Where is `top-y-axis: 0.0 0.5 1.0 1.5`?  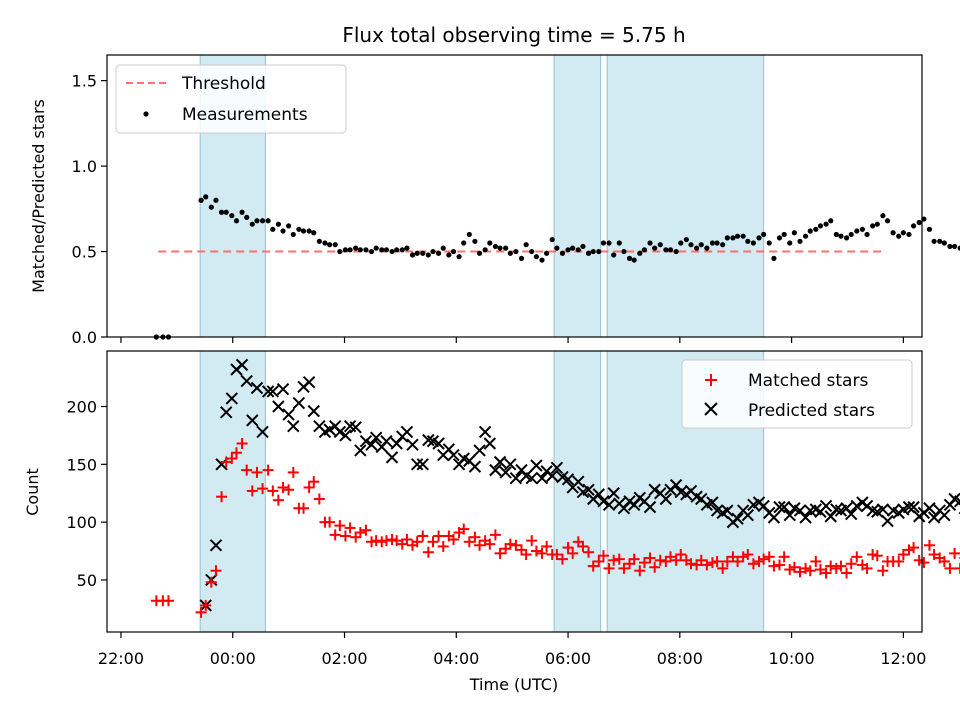 top-y-axis: 0.0 0.5 1.0 1.5 is located at coordinates (89, 209).